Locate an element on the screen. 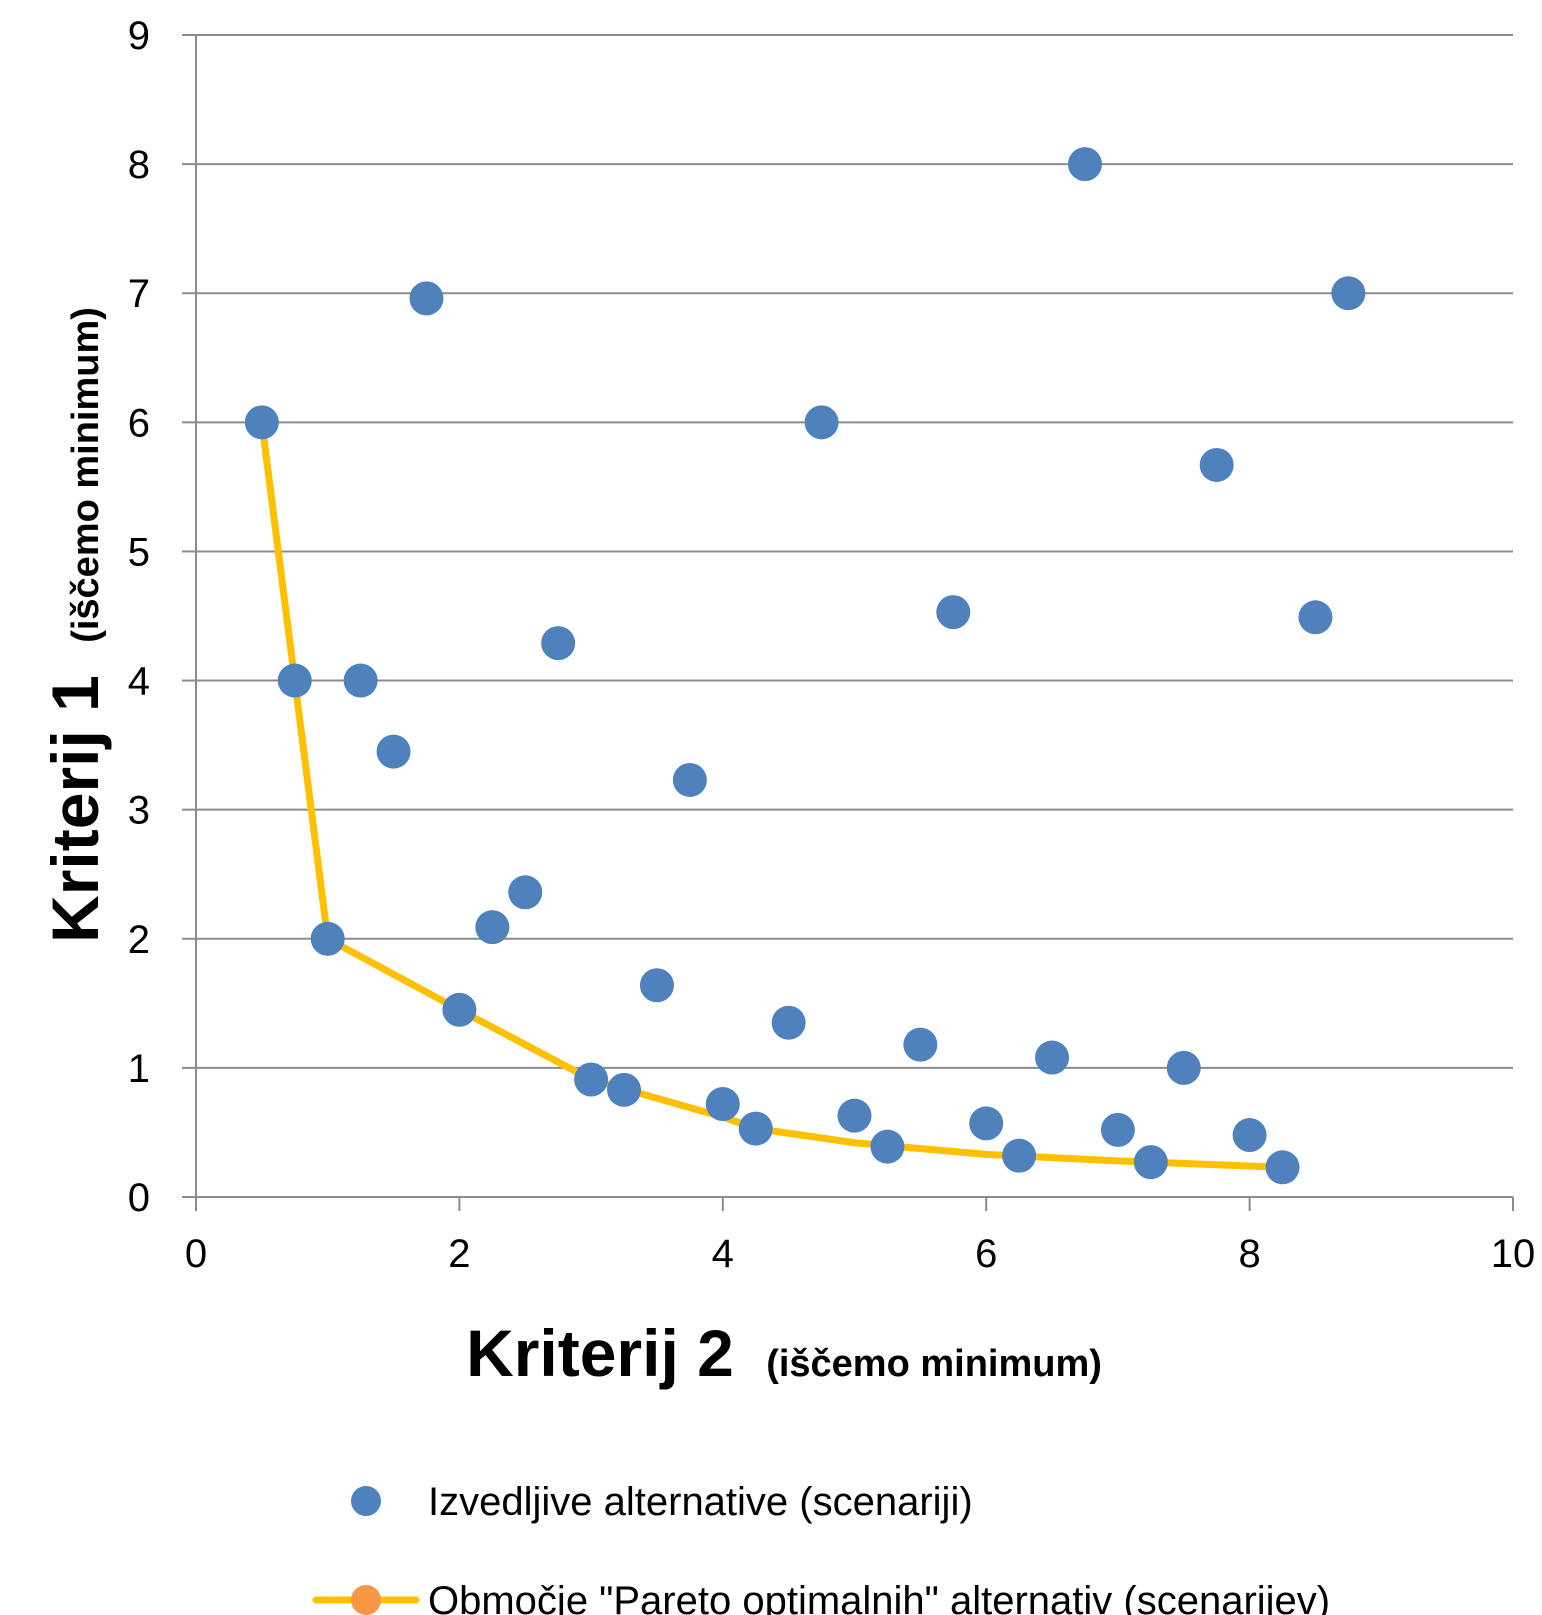  y-tick-label: 5 is located at coordinates (139, 552).